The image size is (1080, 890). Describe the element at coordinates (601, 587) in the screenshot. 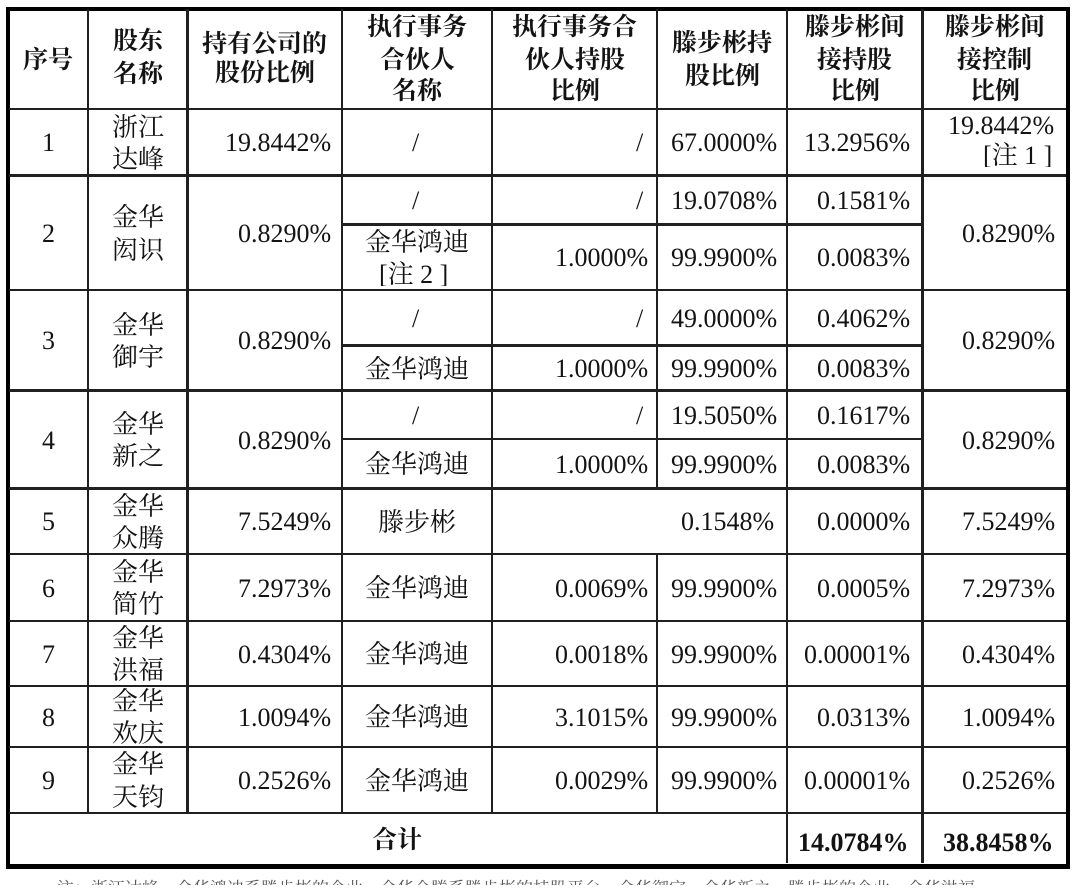

I see `svg-text: 0.0069%` at that location.